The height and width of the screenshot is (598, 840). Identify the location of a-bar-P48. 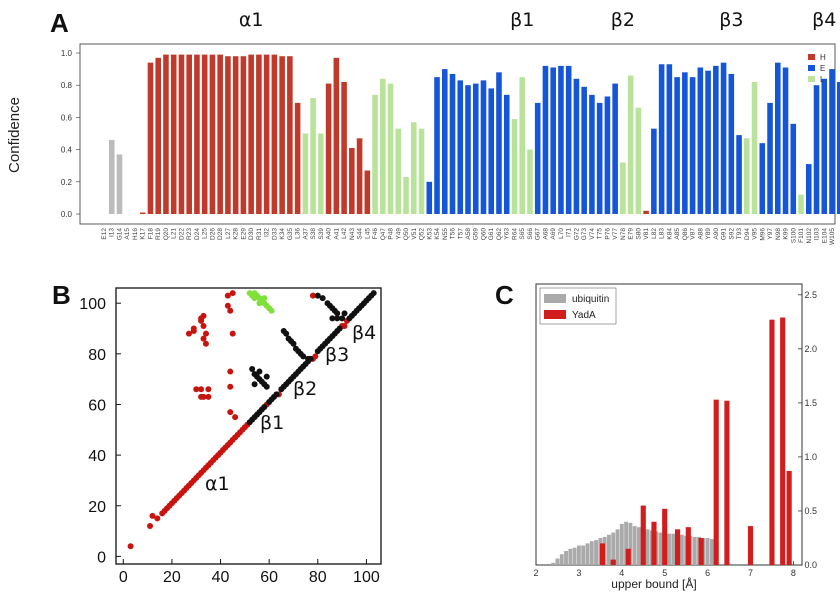
(390, 148).